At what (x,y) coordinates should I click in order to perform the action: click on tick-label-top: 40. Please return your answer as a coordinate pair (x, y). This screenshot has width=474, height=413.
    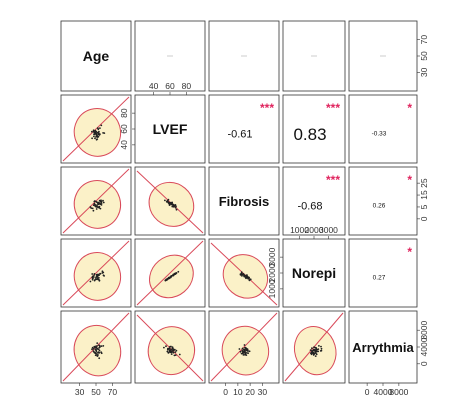
    Looking at the image, I should click on (154, 86).